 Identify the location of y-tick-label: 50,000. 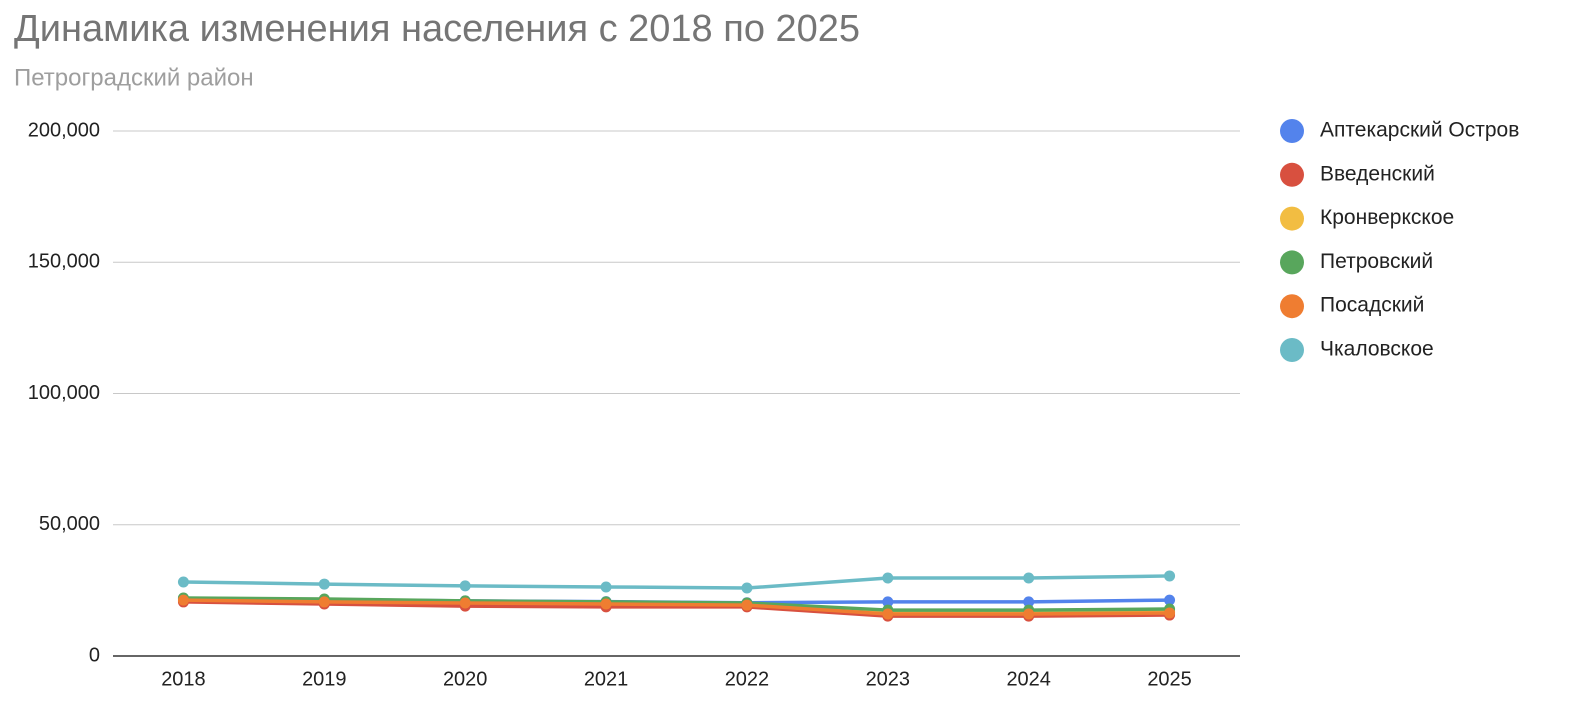
(69, 524).